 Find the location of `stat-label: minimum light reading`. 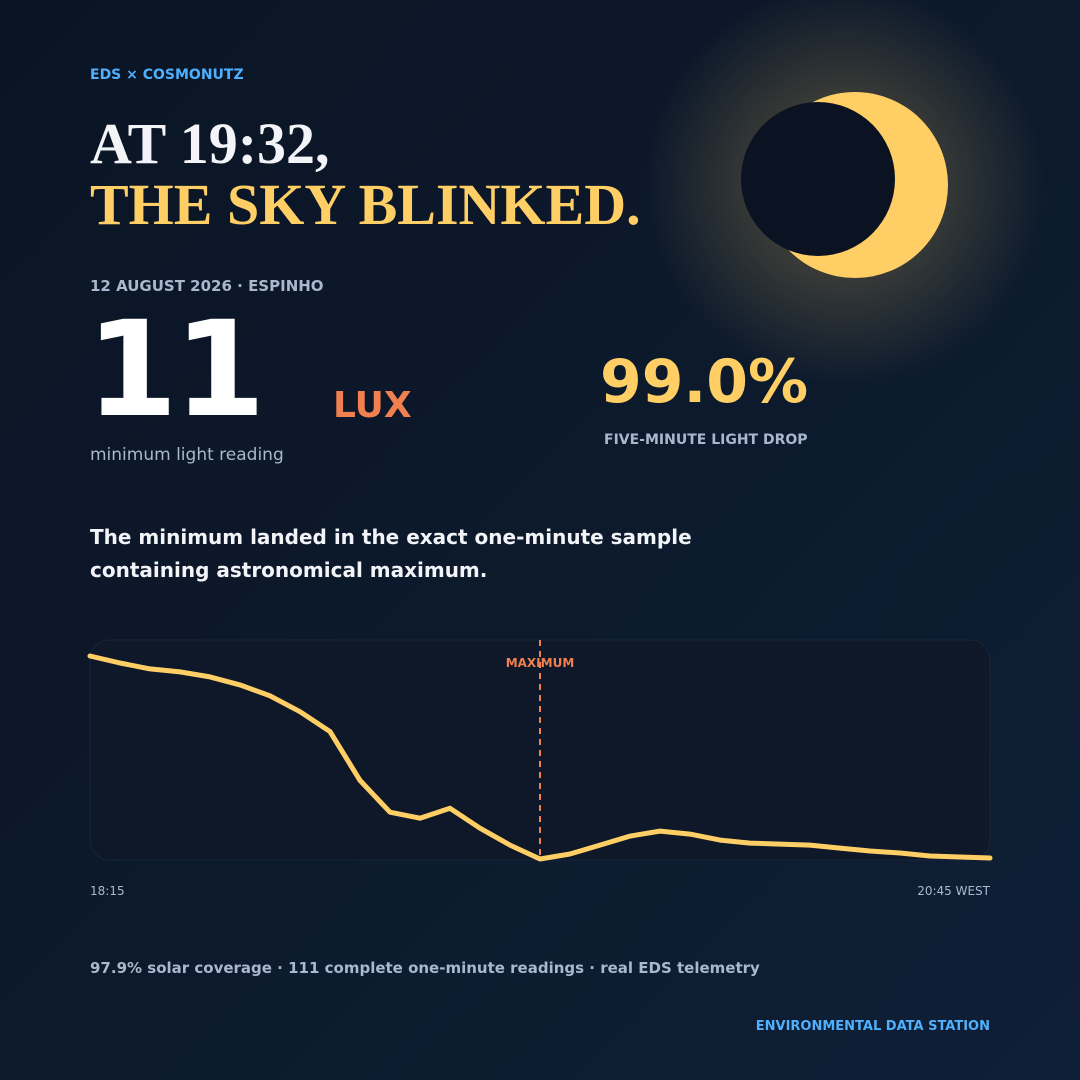

stat-label: minimum light reading is located at coordinates (187, 455).